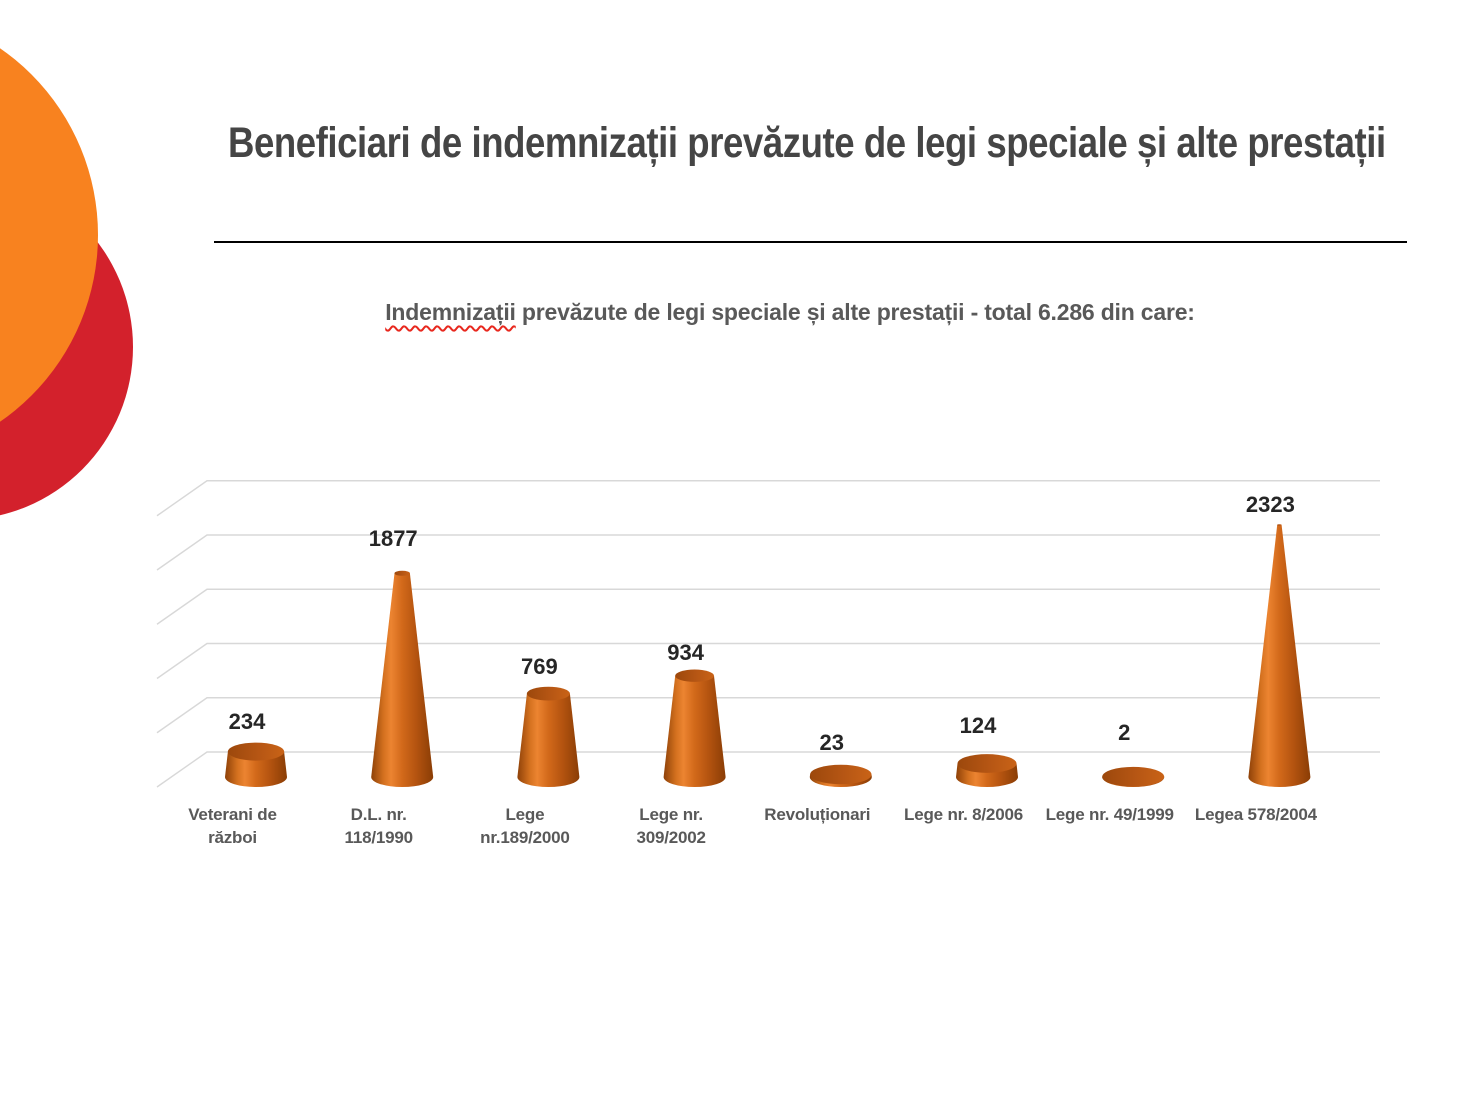  I want to click on category-label-line: Lege nr. 8/2006, so click(963, 814).